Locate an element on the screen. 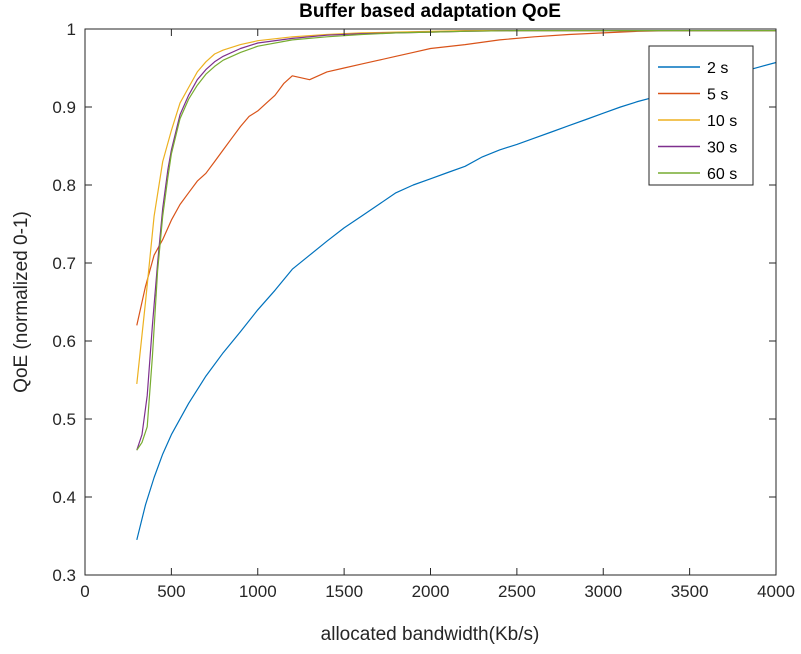 Image resolution: width=801 pixels, height=654 pixels. x-tick-label: 4000 is located at coordinates (776, 591).